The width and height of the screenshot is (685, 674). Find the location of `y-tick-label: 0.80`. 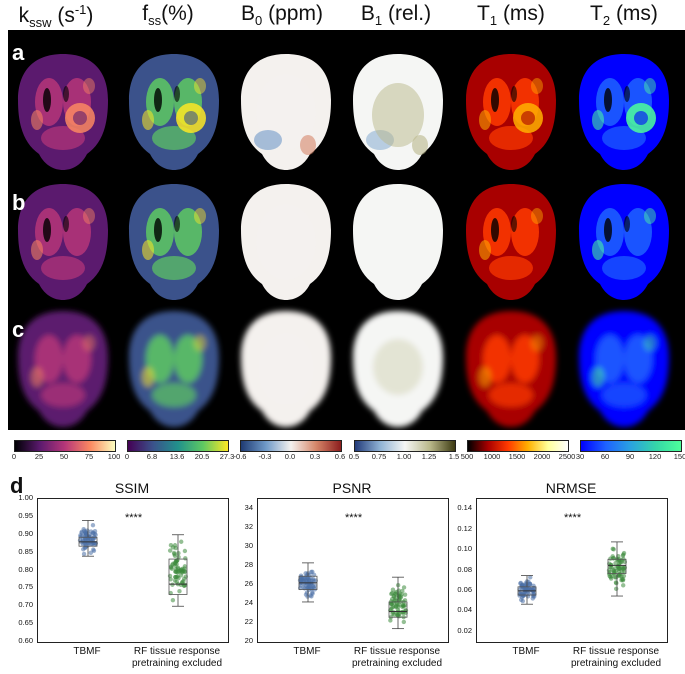

y-tick-label: 0.80 is located at coordinates (25, 569).